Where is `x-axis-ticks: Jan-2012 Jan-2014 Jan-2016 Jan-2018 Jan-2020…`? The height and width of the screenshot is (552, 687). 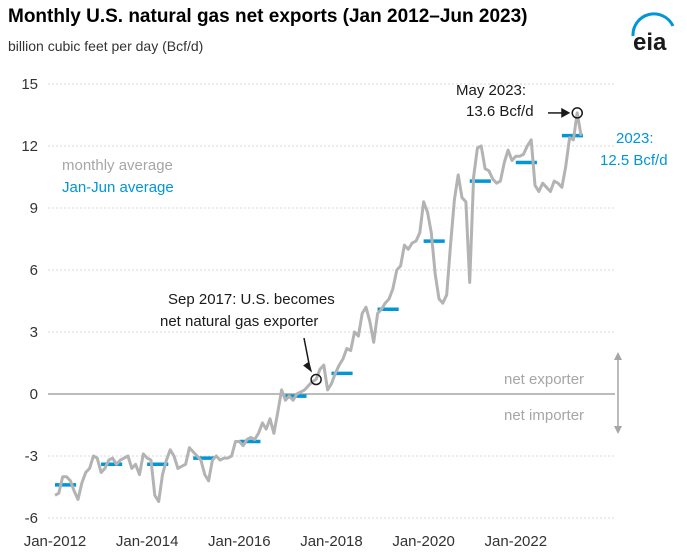
x-axis-ticks: Jan-2012 Jan-2014 Jan-2016 Jan-2018 Jan-2020… is located at coordinates (285, 541).